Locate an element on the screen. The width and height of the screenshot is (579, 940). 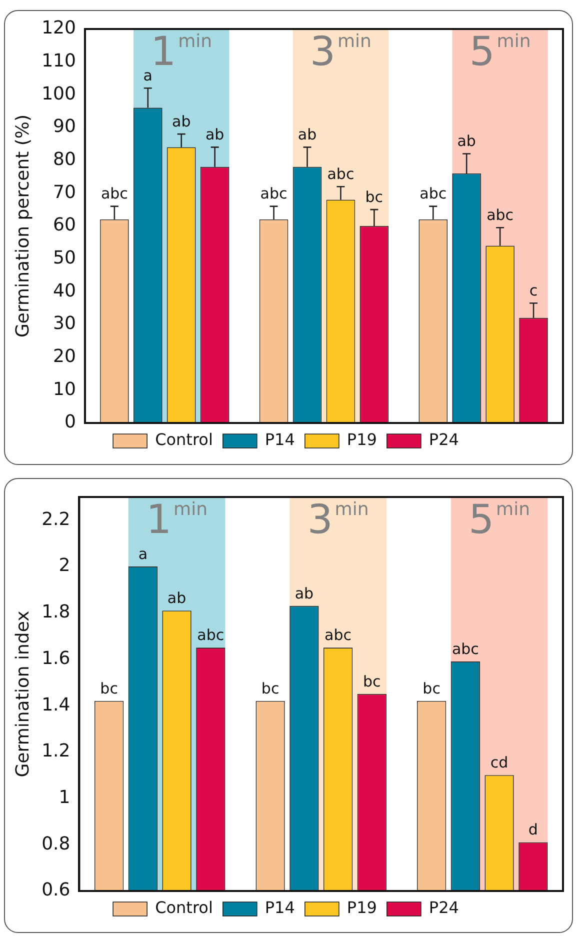
y-axis-title: Germination percent (%) is located at coordinates (23, 226).